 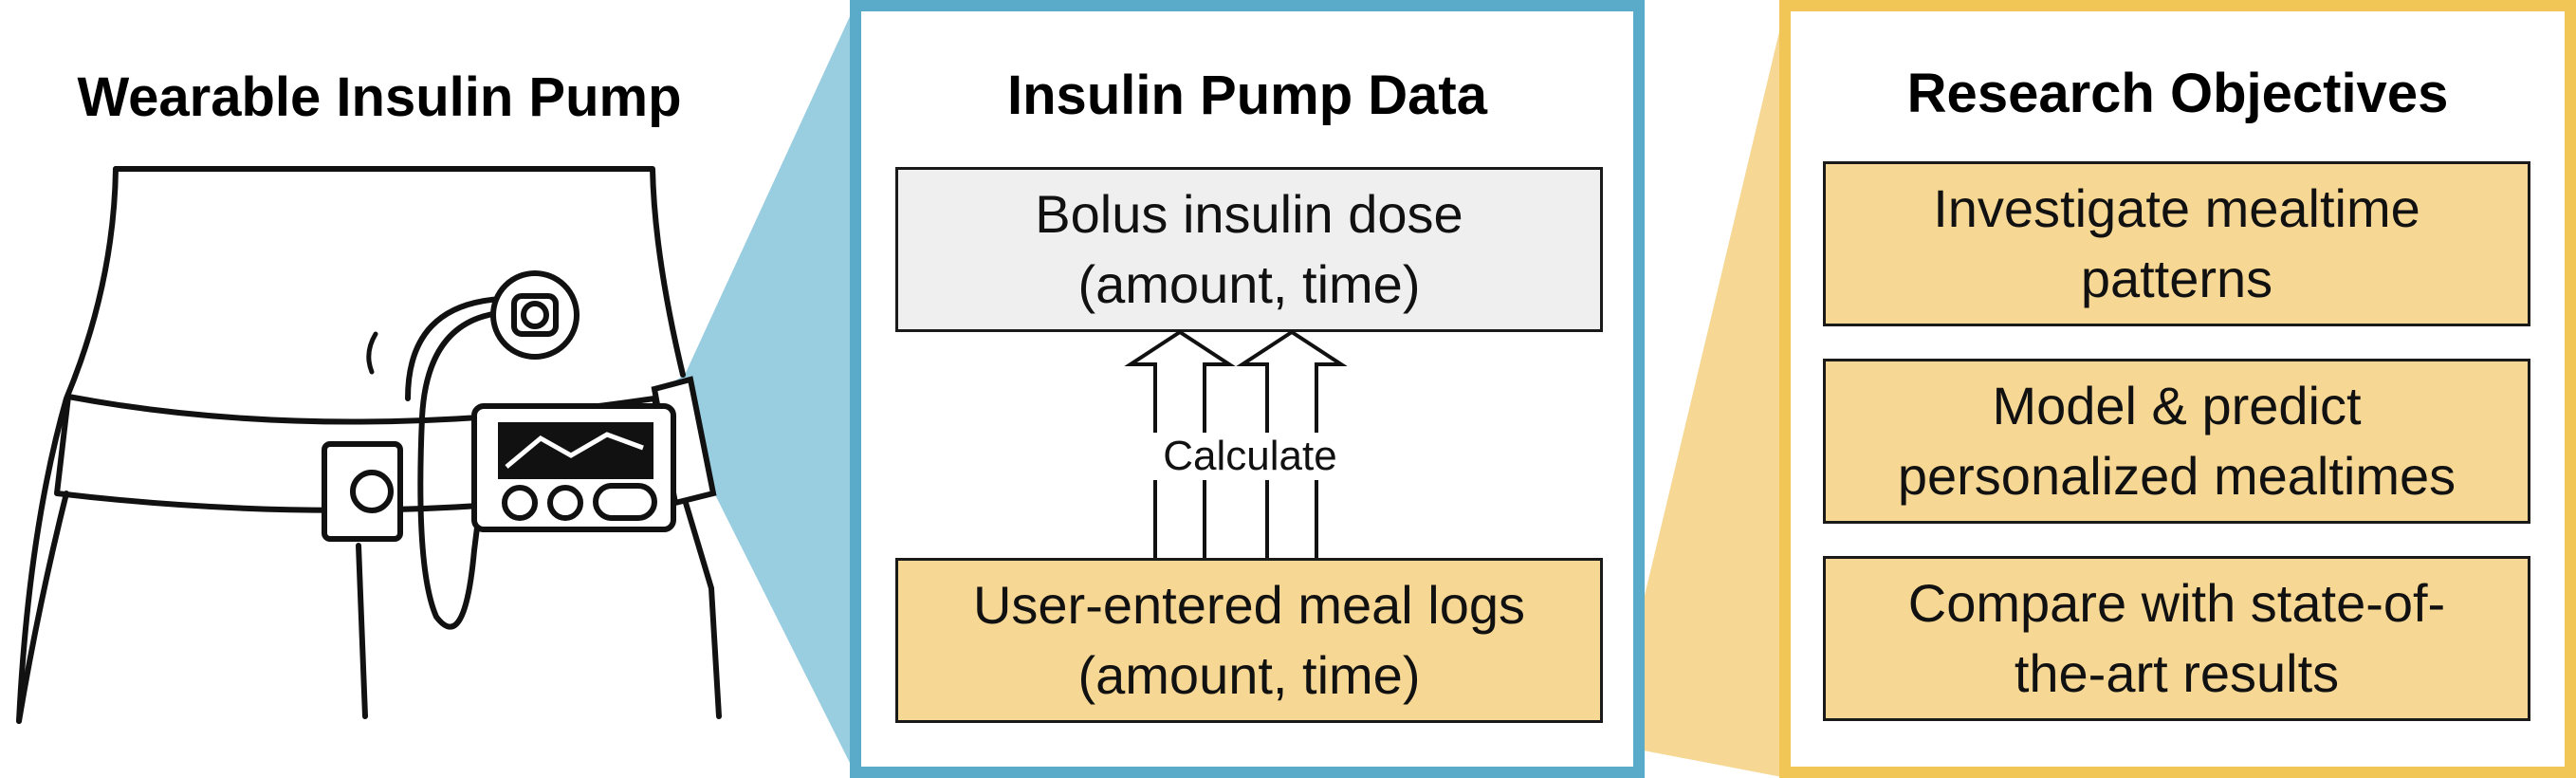 I want to click on meal-line-1: User-entered meal logs, so click(x=1249, y=605).